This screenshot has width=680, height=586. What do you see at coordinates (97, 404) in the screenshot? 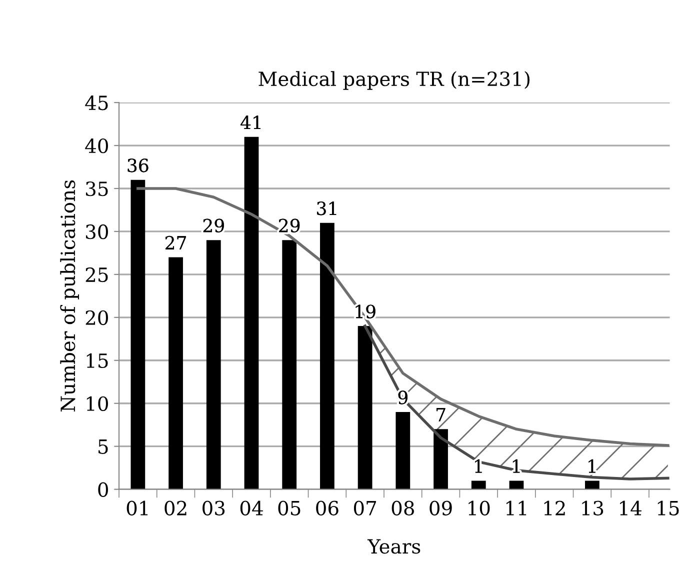
I see `y-tick-label: 10` at bounding box center [97, 404].